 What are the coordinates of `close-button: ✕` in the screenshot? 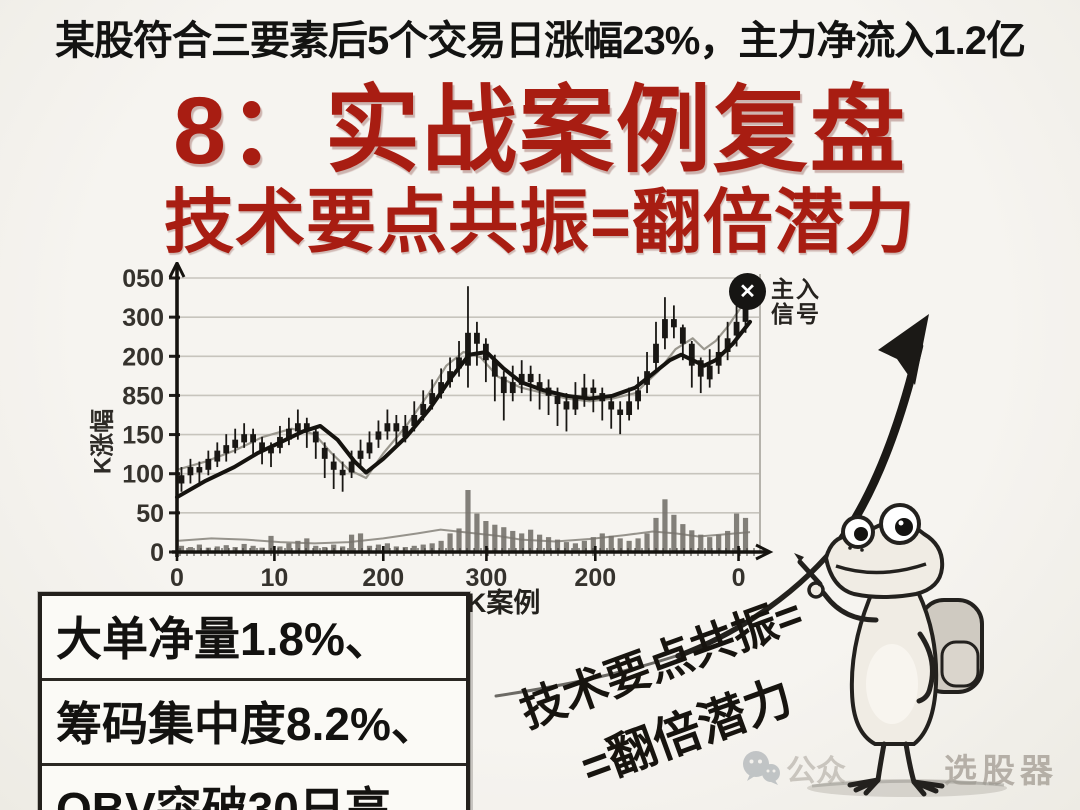 It's located at (747, 291).